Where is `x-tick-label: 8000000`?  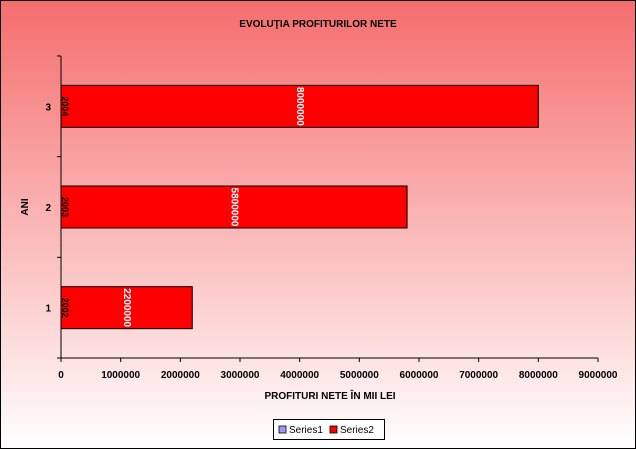 x-tick-label: 8000000 is located at coordinates (538, 375).